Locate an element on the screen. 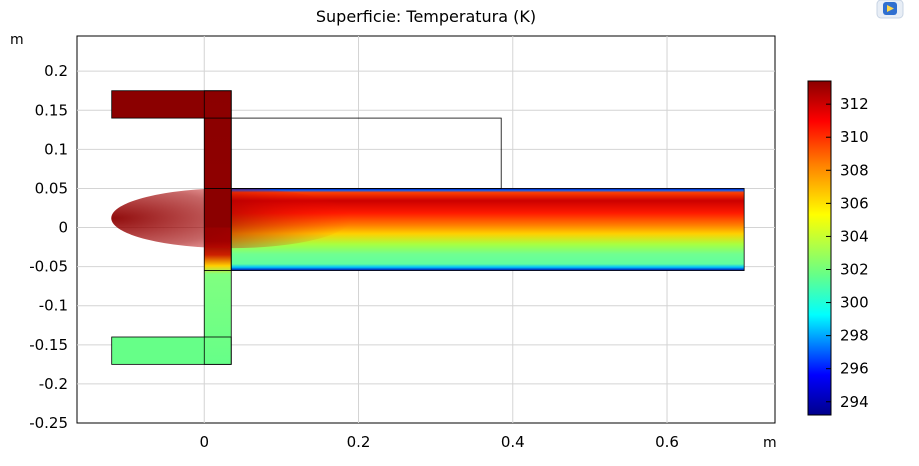  y-tick-label: -0.25 is located at coordinates (48, 423).